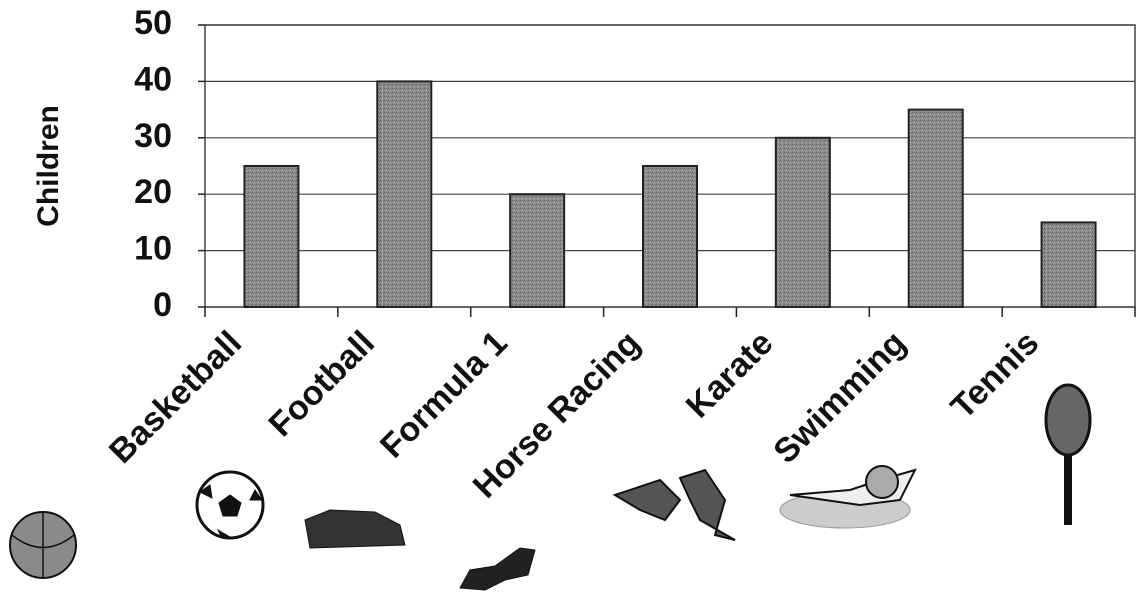  I want to click on y-tick-label: 0, so click(162, 305).